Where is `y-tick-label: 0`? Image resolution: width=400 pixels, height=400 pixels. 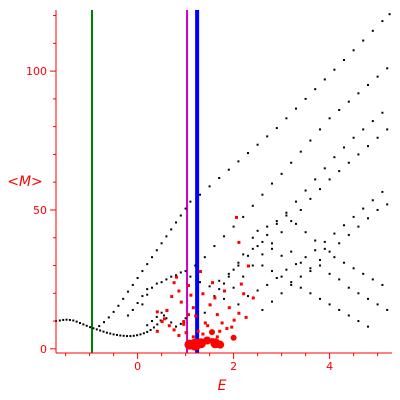
y-tick-label: 0 is located at coordinates (43, 349).